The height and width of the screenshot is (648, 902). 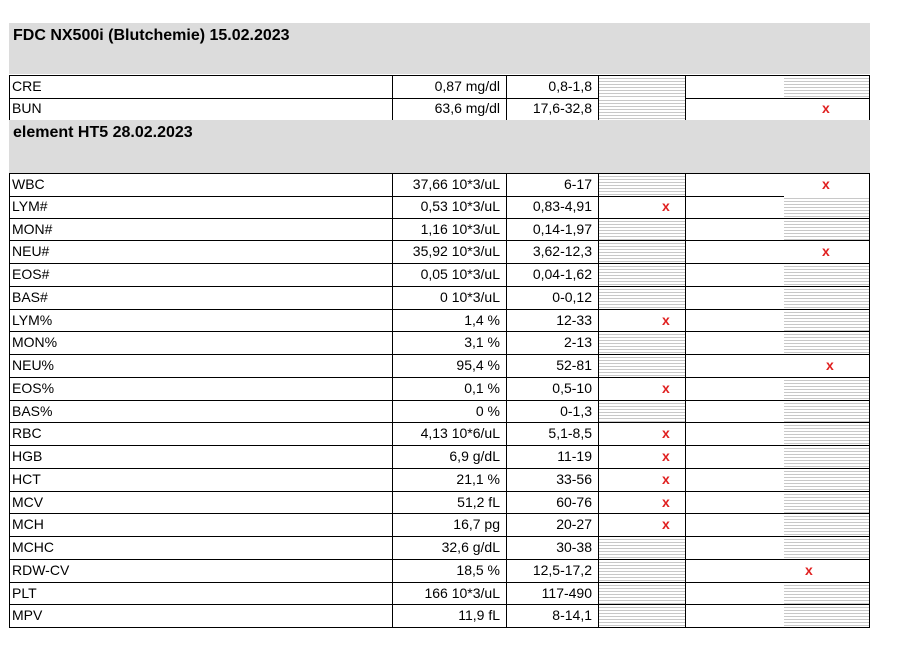 What do you see at coordinates (553, 252) in the screenshot?
I see `reference-range: 3,62-12,3` at bounding box center [553, 252].